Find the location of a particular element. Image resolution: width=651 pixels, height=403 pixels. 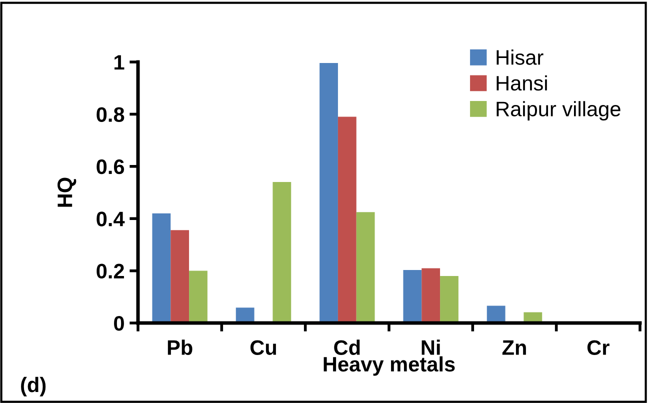

x-tick-label: Zn is located at coordinates (514, 347).